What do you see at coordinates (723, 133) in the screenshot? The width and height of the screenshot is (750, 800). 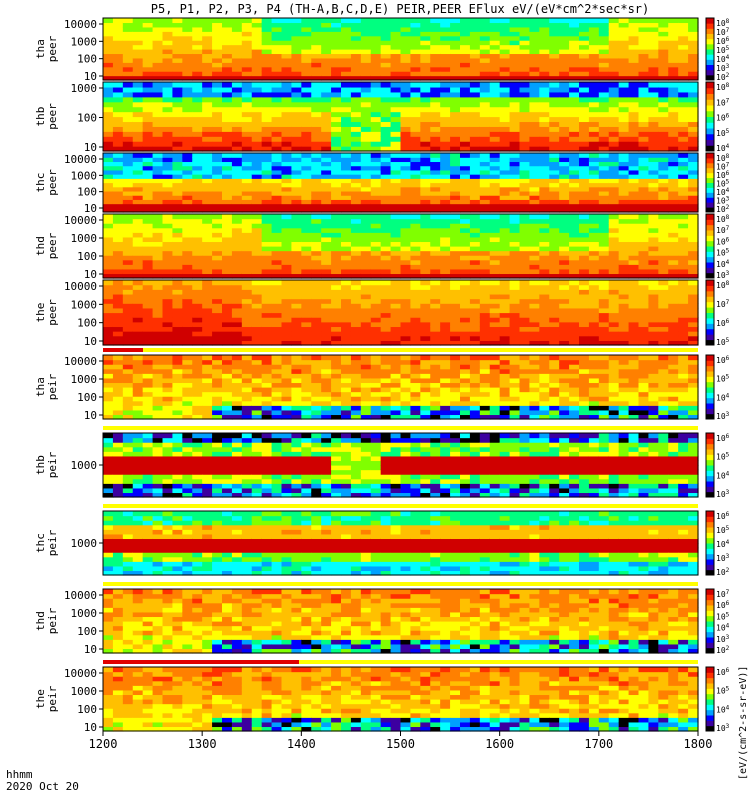 I see `colorbar-tick-label: 105` at bounding box center [723, 133].